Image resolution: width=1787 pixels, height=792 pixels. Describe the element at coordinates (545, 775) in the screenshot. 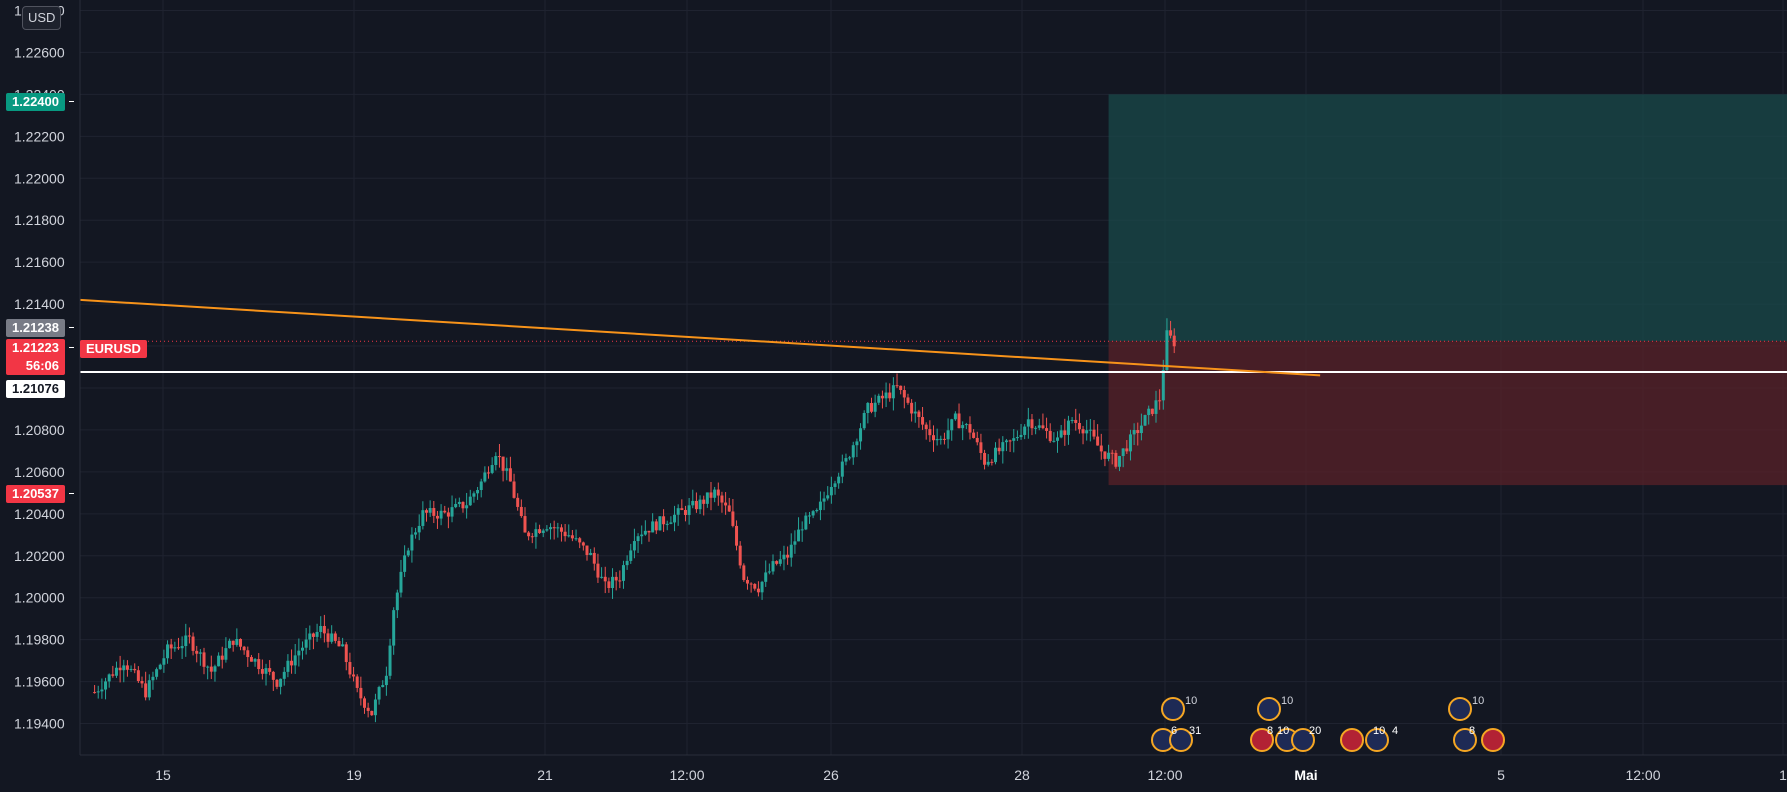

I see `x-tick-label: 21` at that location.